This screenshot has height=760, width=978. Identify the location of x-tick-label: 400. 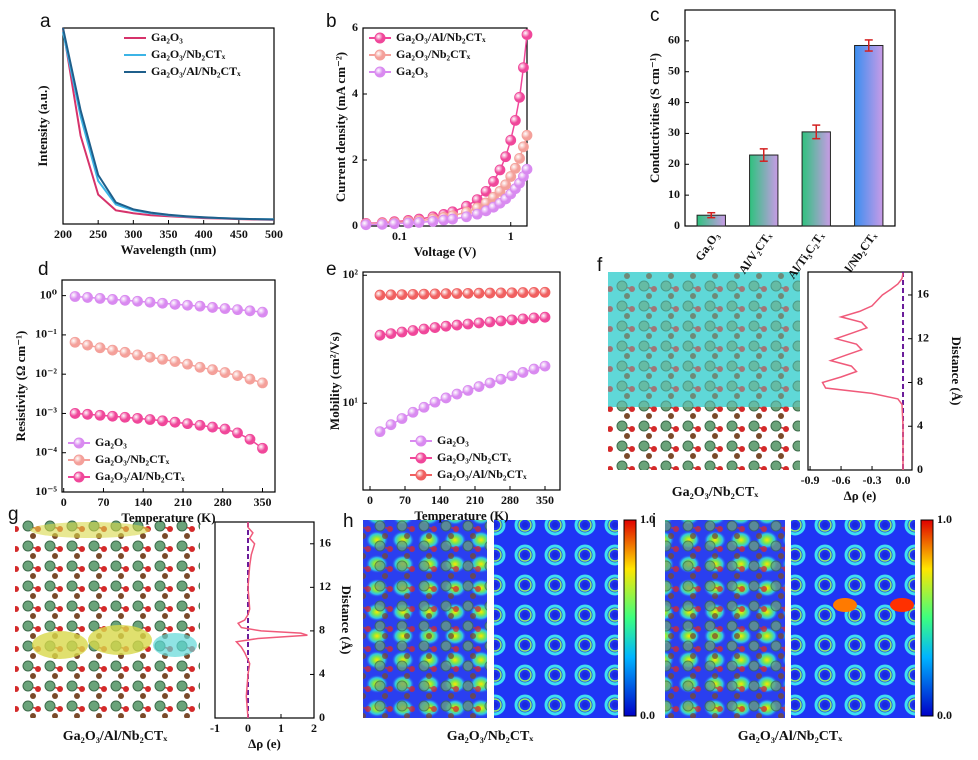
(204, 234).